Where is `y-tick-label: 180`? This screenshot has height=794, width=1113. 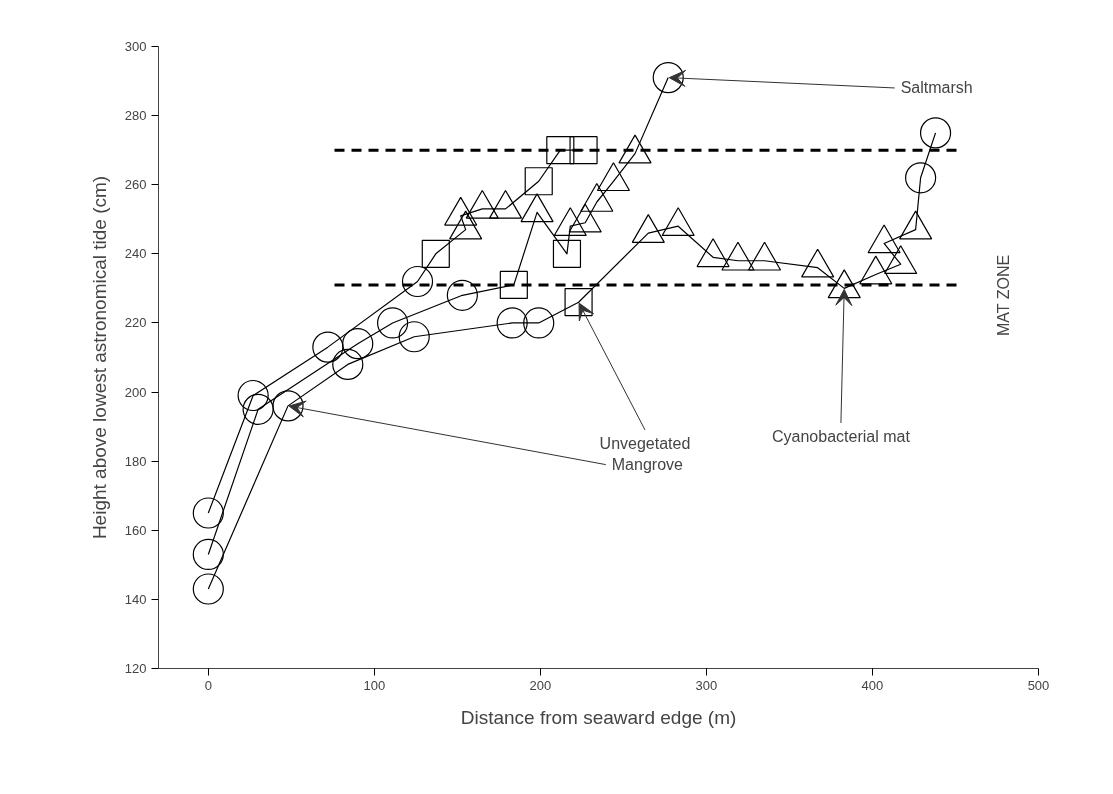
y-tick-label: 180 is located at coordinates (135, 461).